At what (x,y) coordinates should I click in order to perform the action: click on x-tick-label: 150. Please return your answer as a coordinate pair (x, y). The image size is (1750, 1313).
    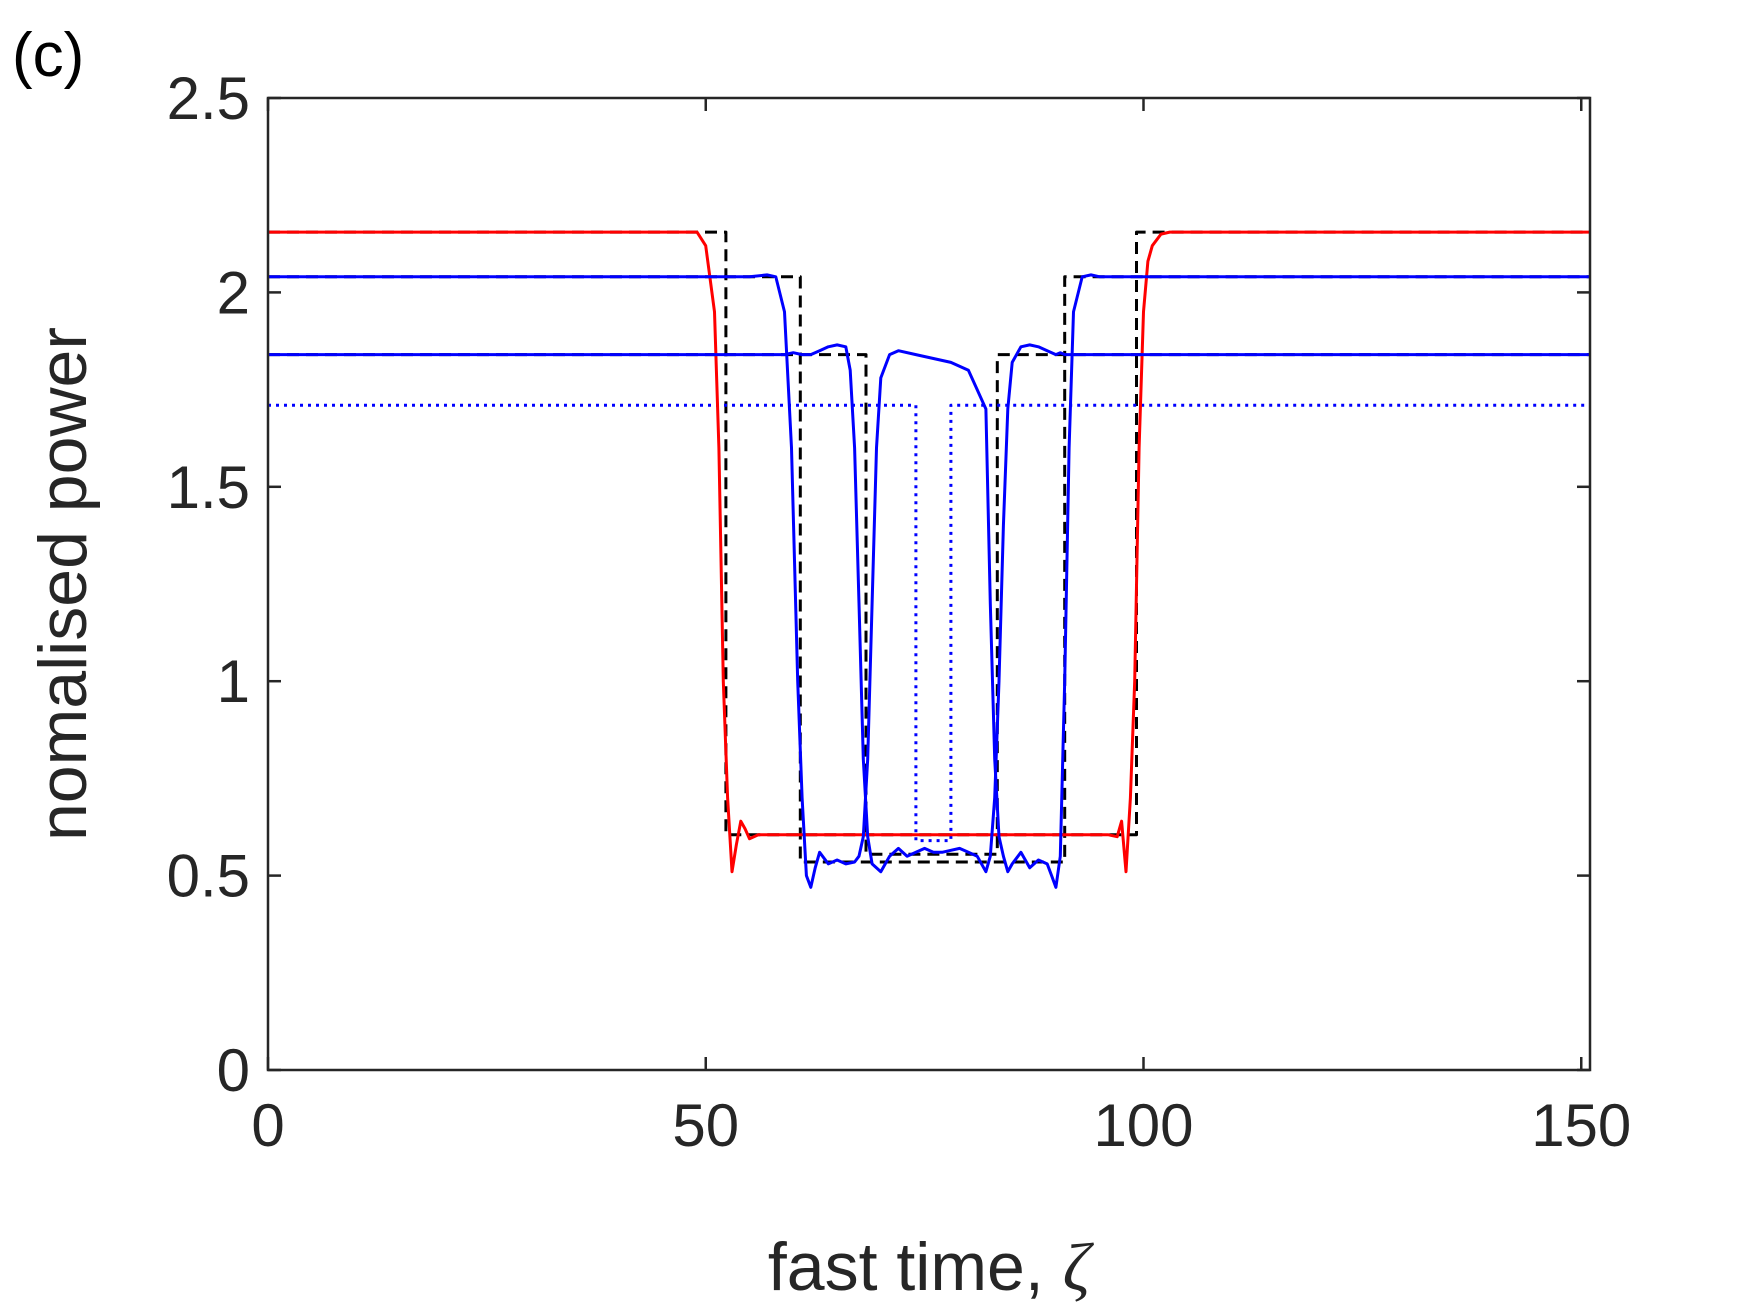
    Looking at the image, I should click on (1581, 1125).